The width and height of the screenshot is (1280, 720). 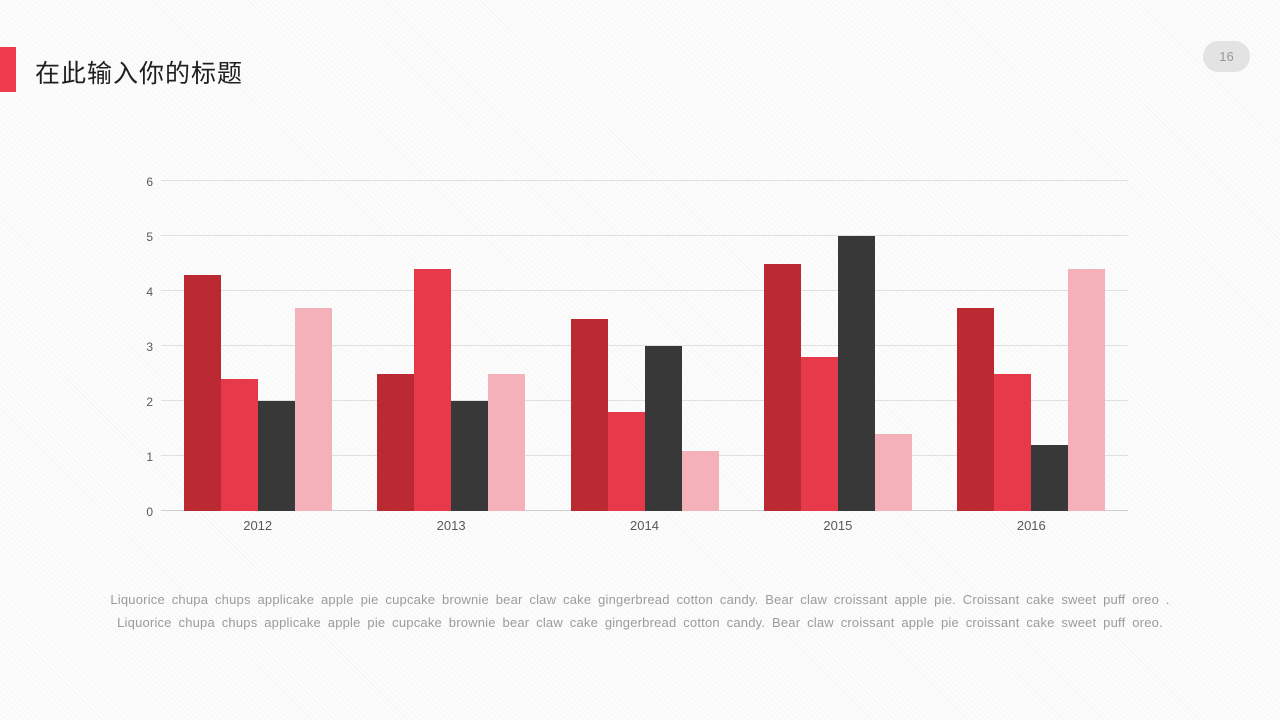 What do you see at coordinates (644, 290) in the screenshot?
I see `gridline-y4` at bounding box center [644, 290].